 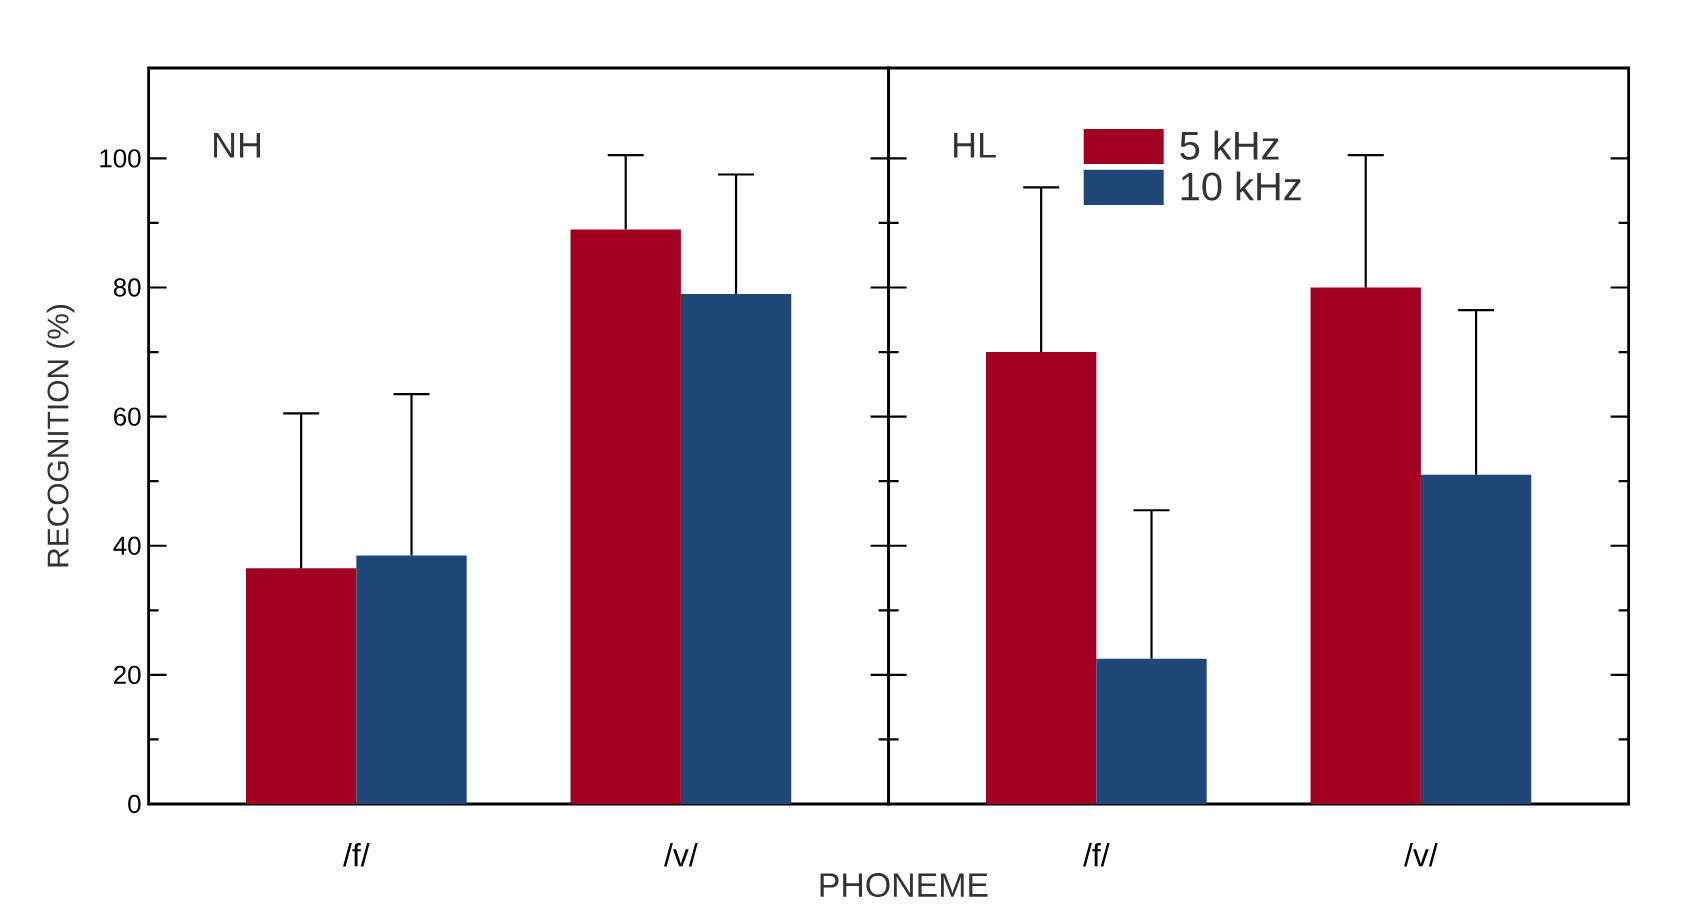 I want to click on y-tick-label: 20, so click(x=127, y=675).